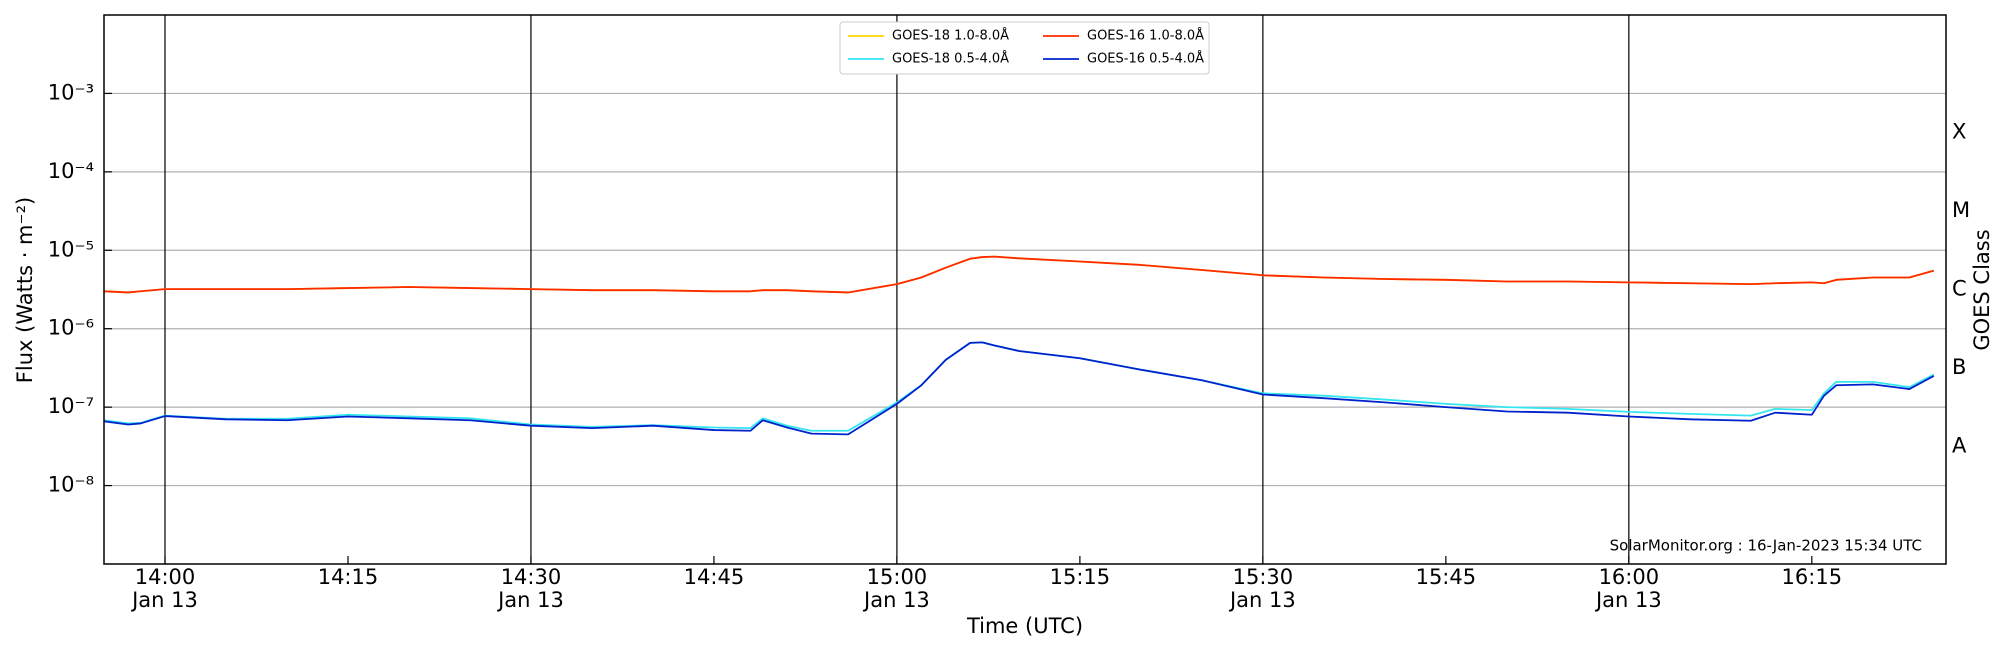 The width and height of the screenshot is (2000, 650). I want to click on y-tick-label: 10⁻⁴, so click(71, 171).